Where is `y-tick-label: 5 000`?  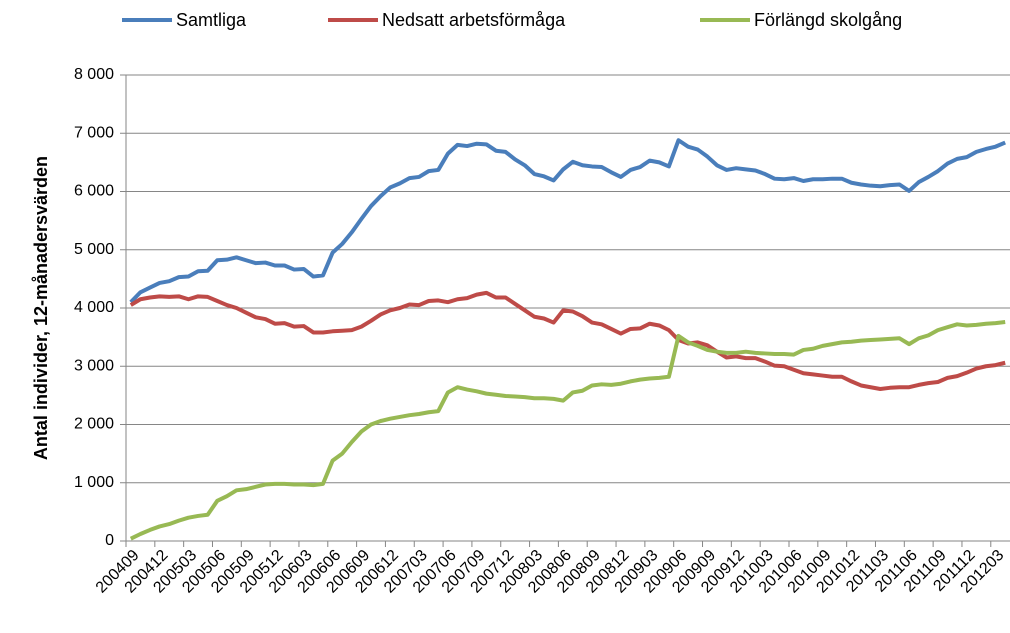 y-tick-label: 5 000 is located at coordinates (94, 249).